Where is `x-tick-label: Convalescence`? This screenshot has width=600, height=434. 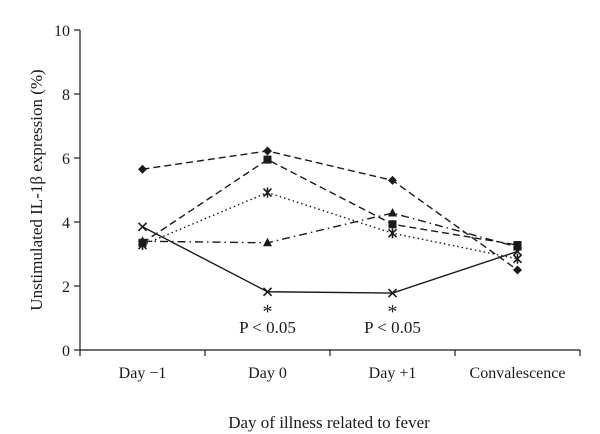
x-tick-label: Convalescence is located at coordinates (518, 373).